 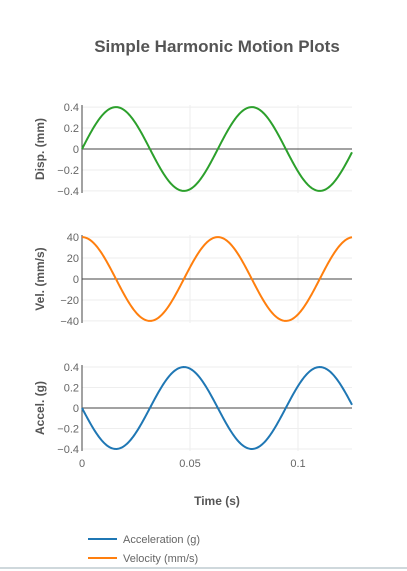 What do you see at coordinates (73, 238) in the screenshot?
I see `y-tick-label: 40` at bounding box center [73, 238].